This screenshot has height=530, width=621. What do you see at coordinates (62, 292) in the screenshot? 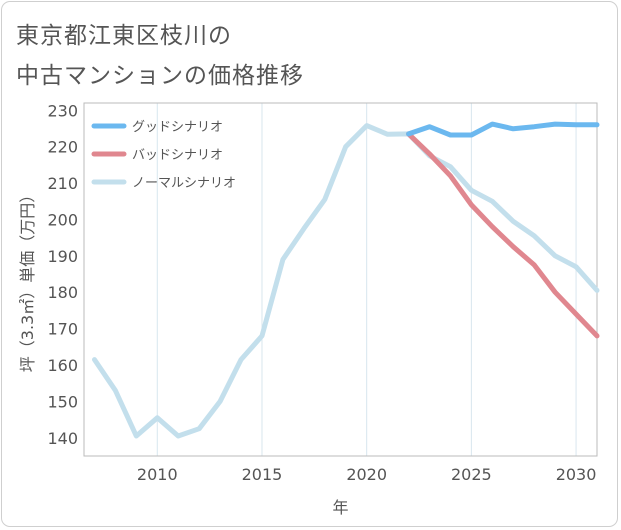
I see `y-tick-label-180: 180` at bounding box center [62, 292].